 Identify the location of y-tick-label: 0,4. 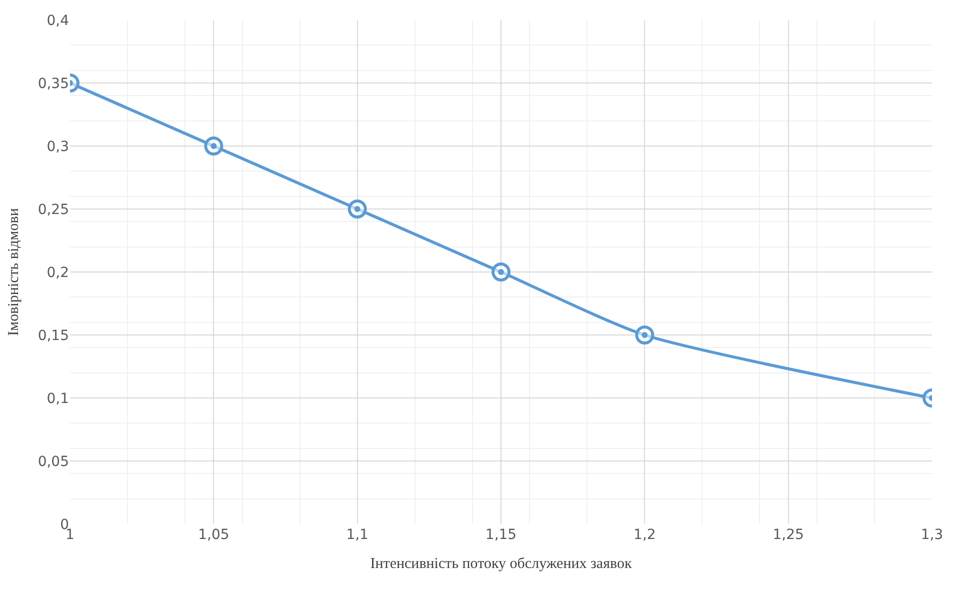
(58, 20).